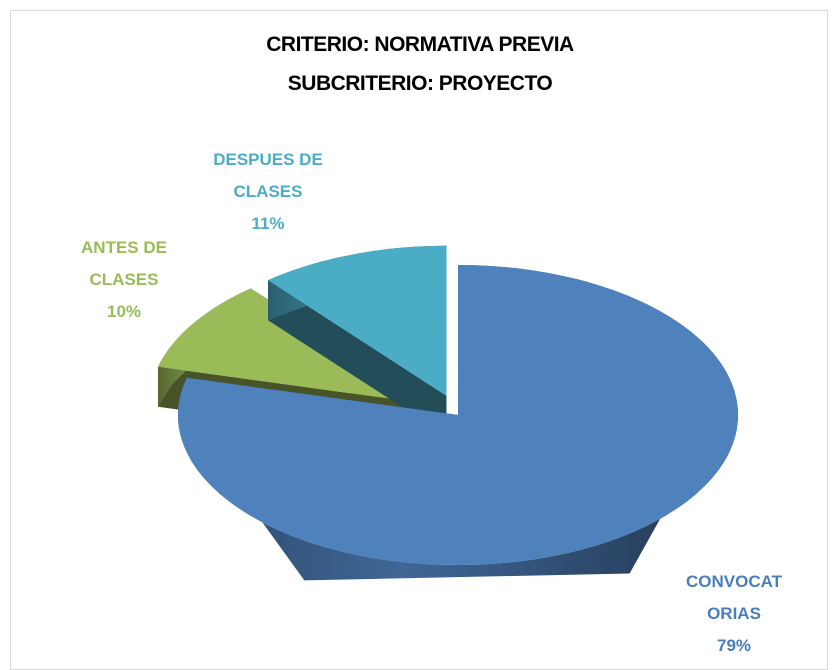 This screenshot has height=670, width=840. I want to click on label-category: CONVOCATORIAS, so click(733, 597).